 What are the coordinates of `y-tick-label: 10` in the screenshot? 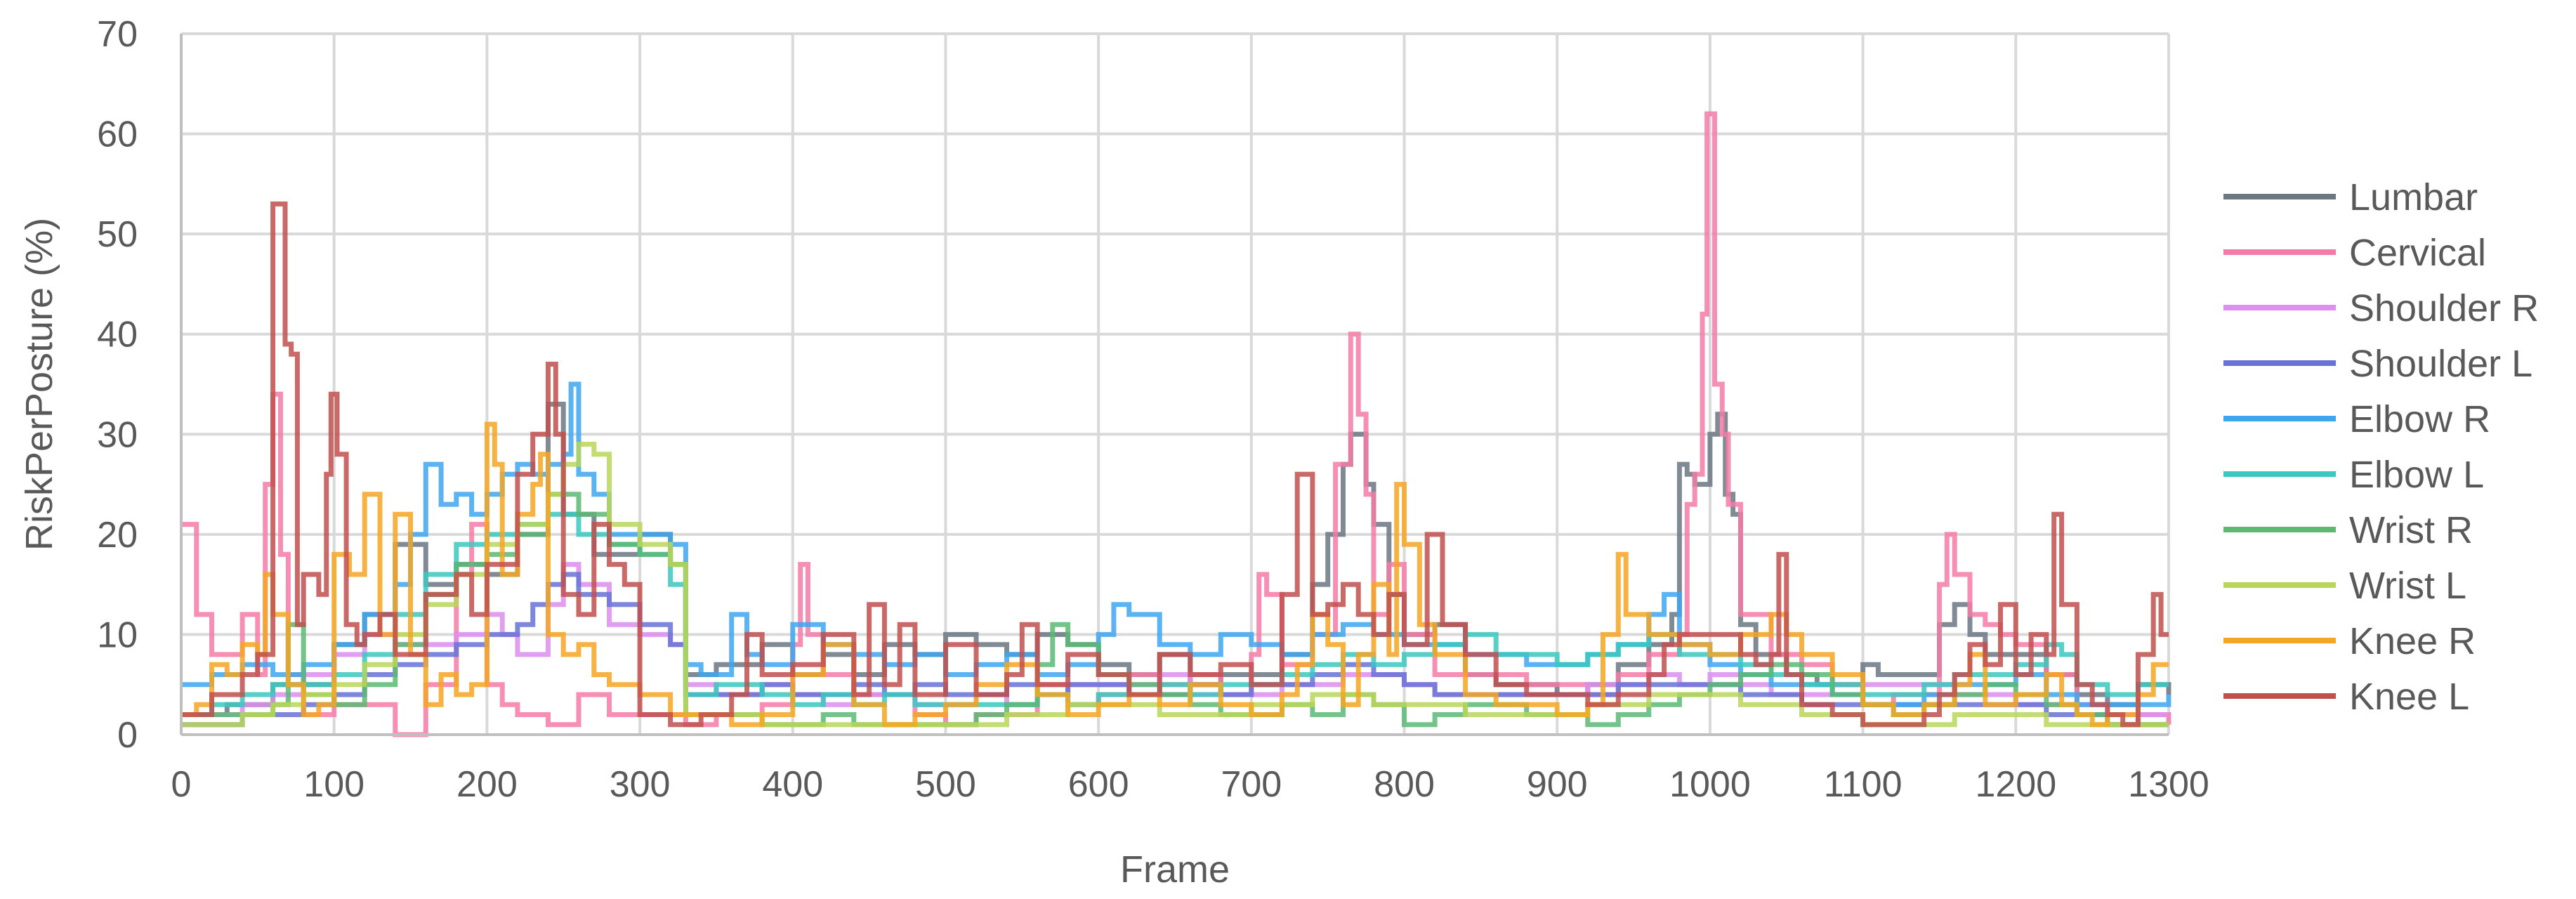 It's located at (117, 635).